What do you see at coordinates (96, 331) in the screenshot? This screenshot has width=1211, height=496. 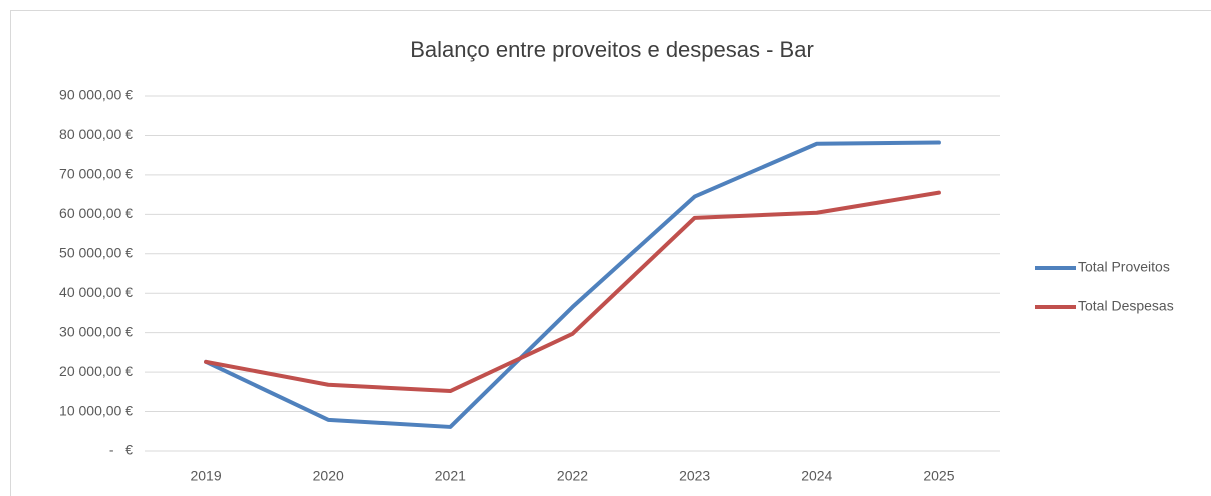 I see `y-tick-label: 30 000,00 €` at bounding box center [96, 331].